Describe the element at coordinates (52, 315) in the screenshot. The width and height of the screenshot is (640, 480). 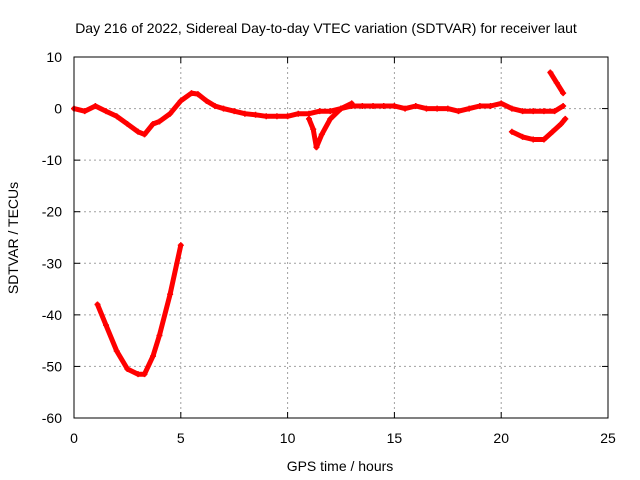
I see `y-tick-label: -40` at that location.